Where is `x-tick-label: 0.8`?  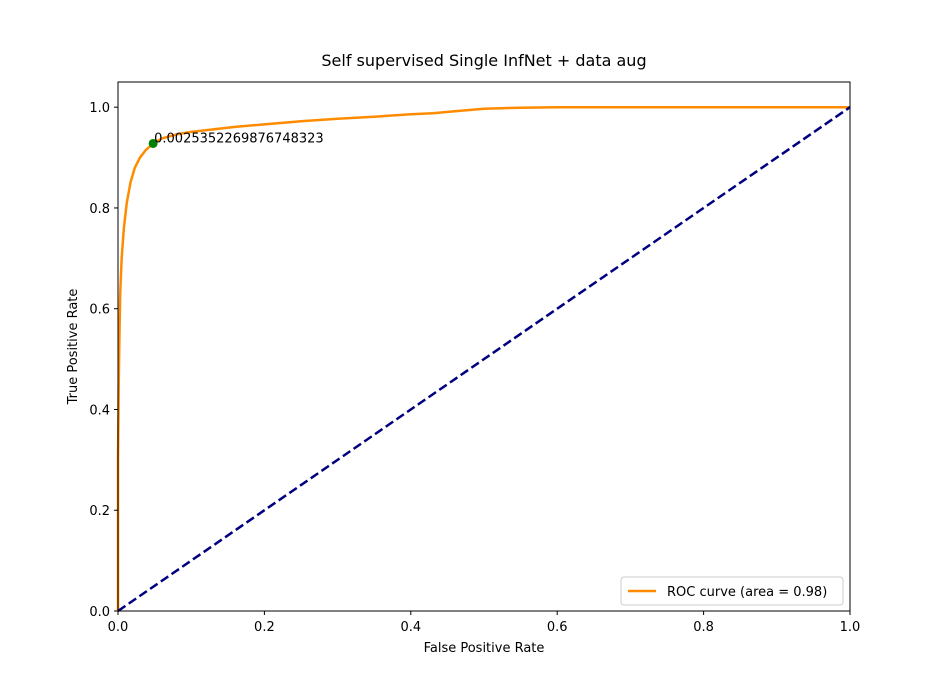 x-tick-label: 0.8 is located at coordinates (703, 627).